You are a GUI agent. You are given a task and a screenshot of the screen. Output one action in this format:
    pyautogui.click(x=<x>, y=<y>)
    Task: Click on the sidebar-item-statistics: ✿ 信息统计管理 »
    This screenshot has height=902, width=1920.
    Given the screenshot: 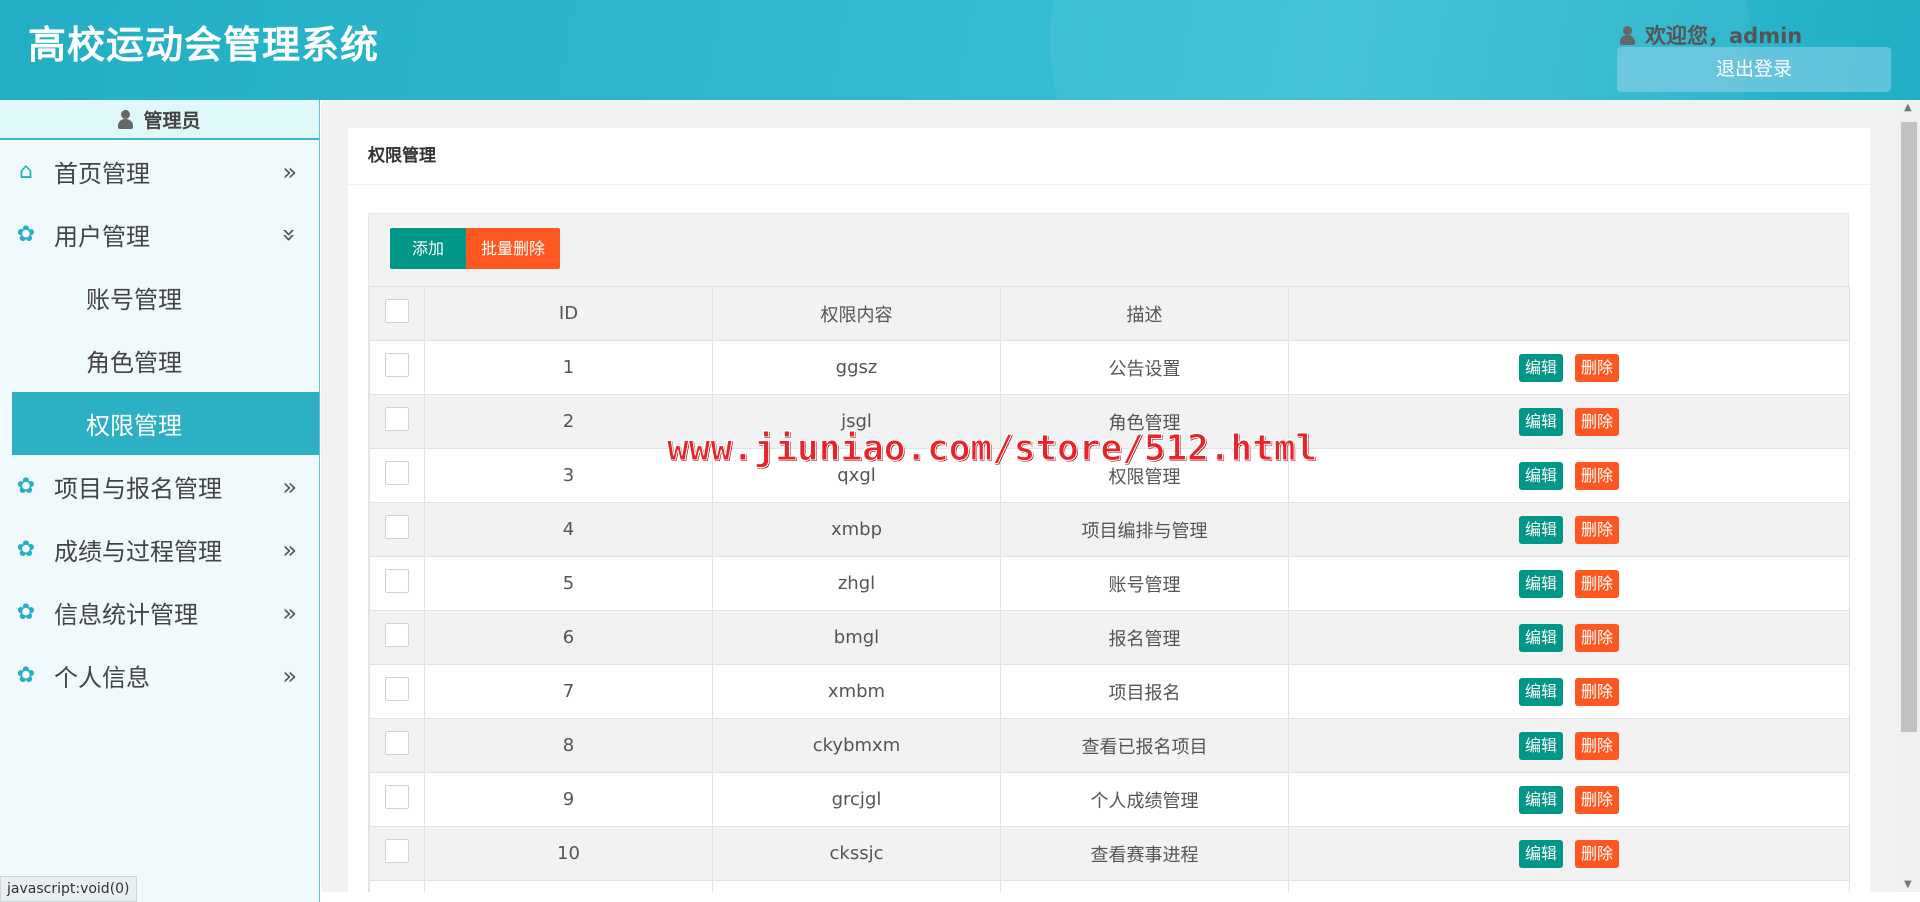 What is the action you would take?
    pyautogui.click(x=159, y=612)
    